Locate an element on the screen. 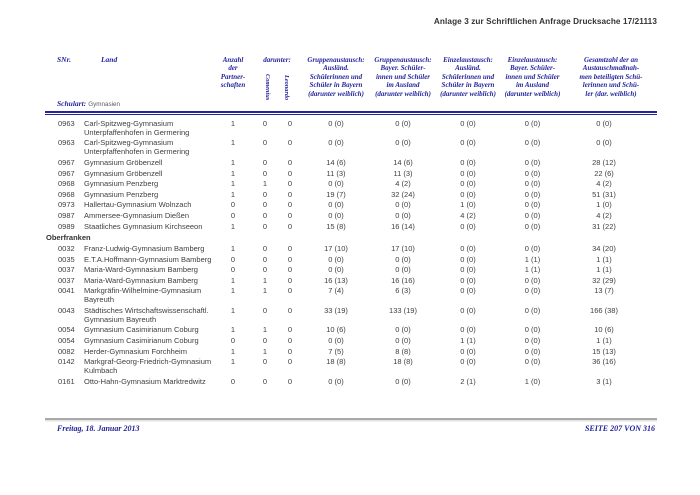 Image resolution: width=700 pixels, height=495 pixels. school-number: 0032 is located at coordinates (66, 248).